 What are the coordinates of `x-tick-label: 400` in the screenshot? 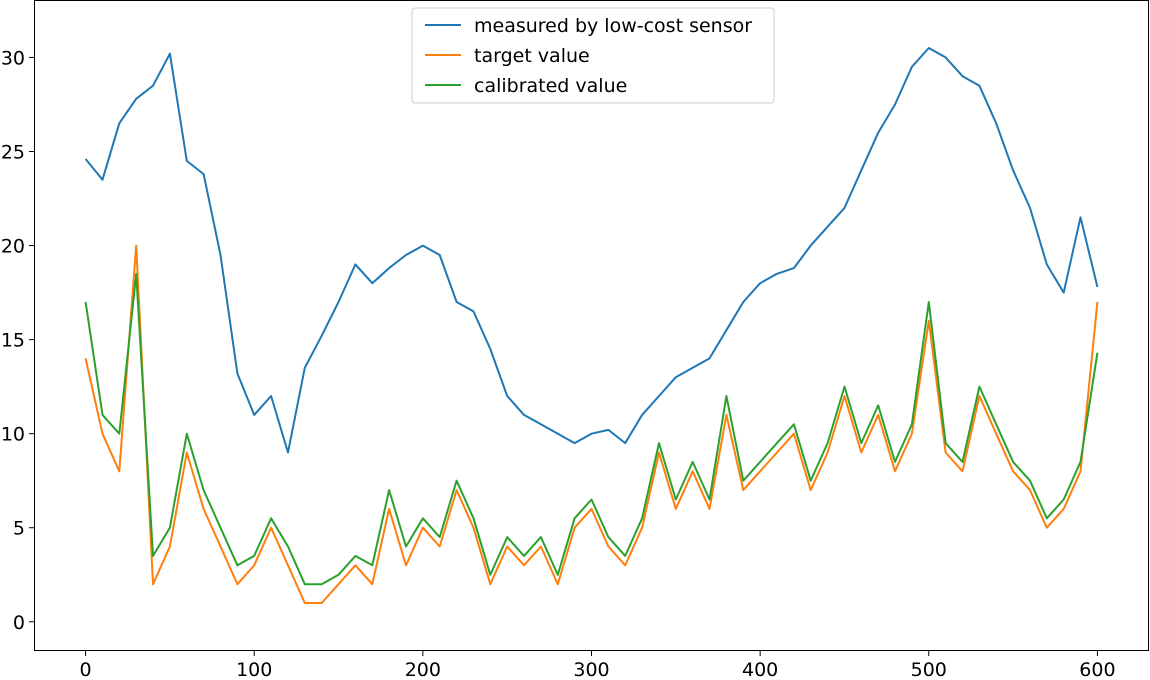 It's located at (760, 669).